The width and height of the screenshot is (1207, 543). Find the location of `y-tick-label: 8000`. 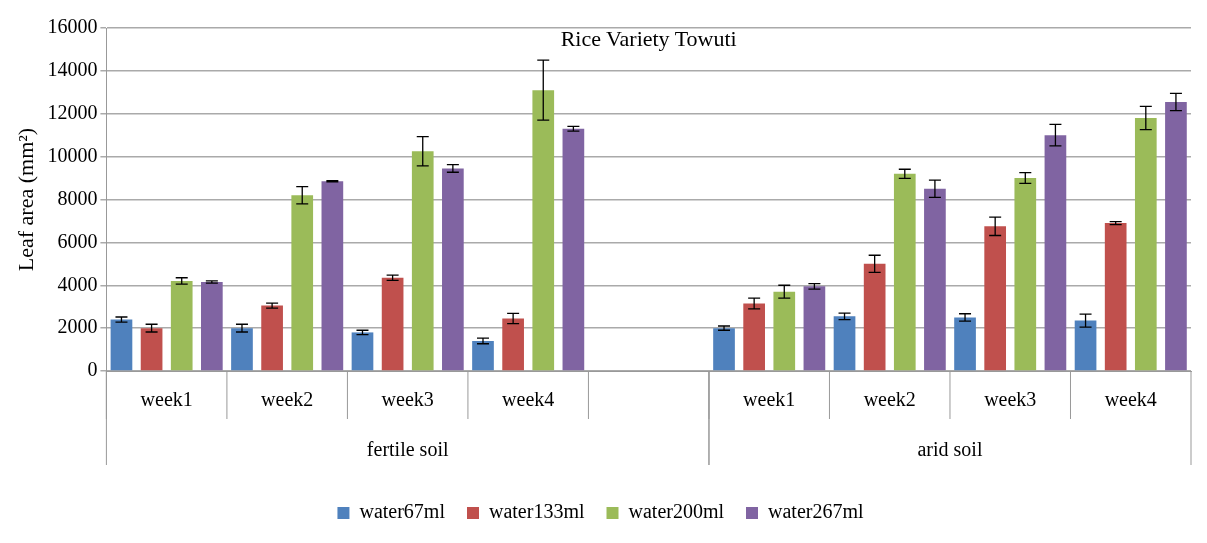

y-tick-label: 8000 is located at coordinates (77, 197).